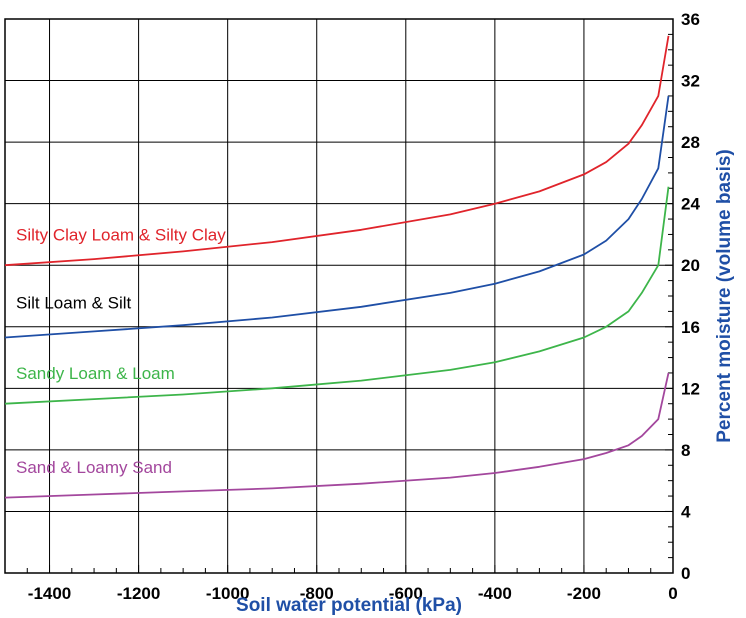  Describe the element at coordinates (349, 605) in the screenshot. I see `x-axis-title: Soil water potential (kPa)` at that location.